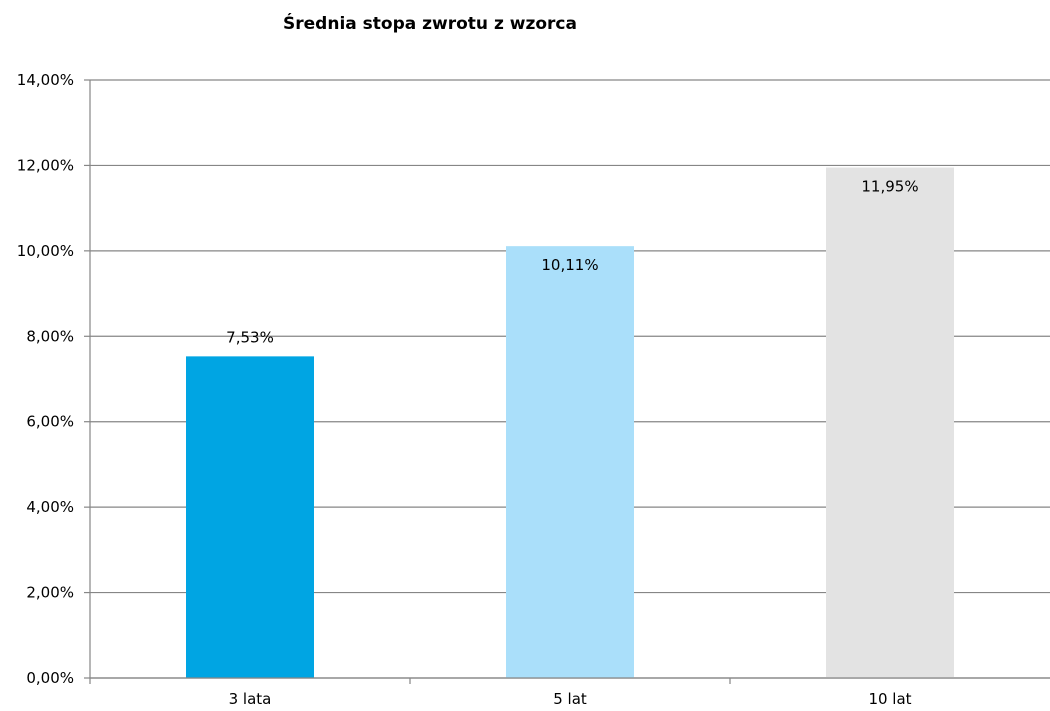  I want to click on chart-title: Średnia stopa zwrotu z wzorca, so click(430, 24).